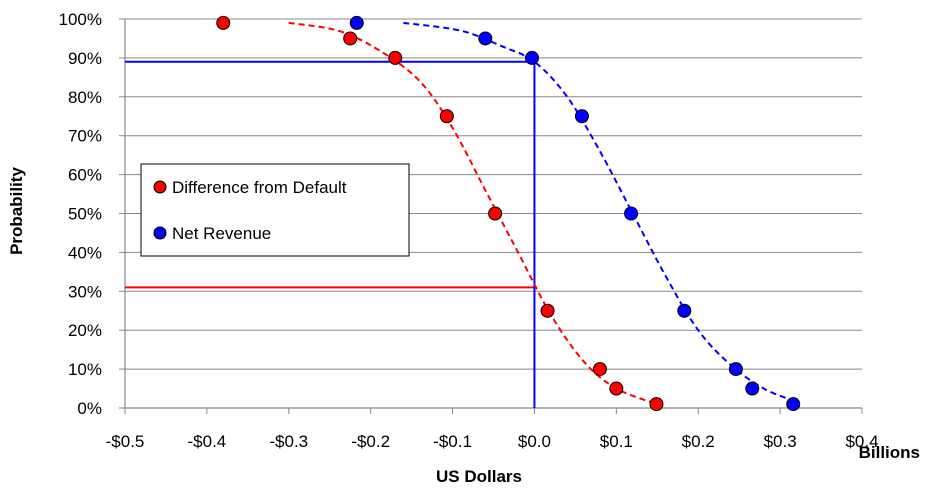 The image size is (925, 493). Describe the element at coordinates (534, 441) in the screenshot. I see `x-tick-label: $0.0` at that location.